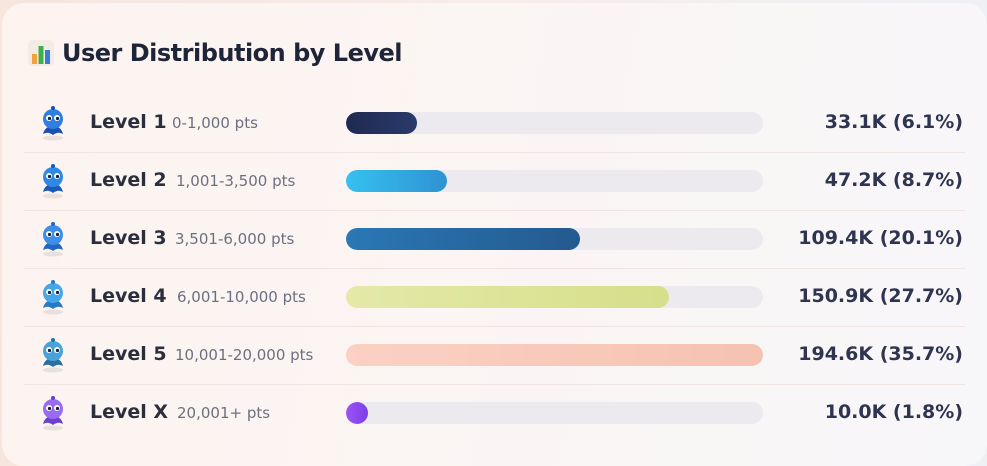 This screenshot has width=987, height=466. Describe the element at coordinates (236, 181) in the screenshot. I see `level-range: 1,001-3,500 pts` at that location.